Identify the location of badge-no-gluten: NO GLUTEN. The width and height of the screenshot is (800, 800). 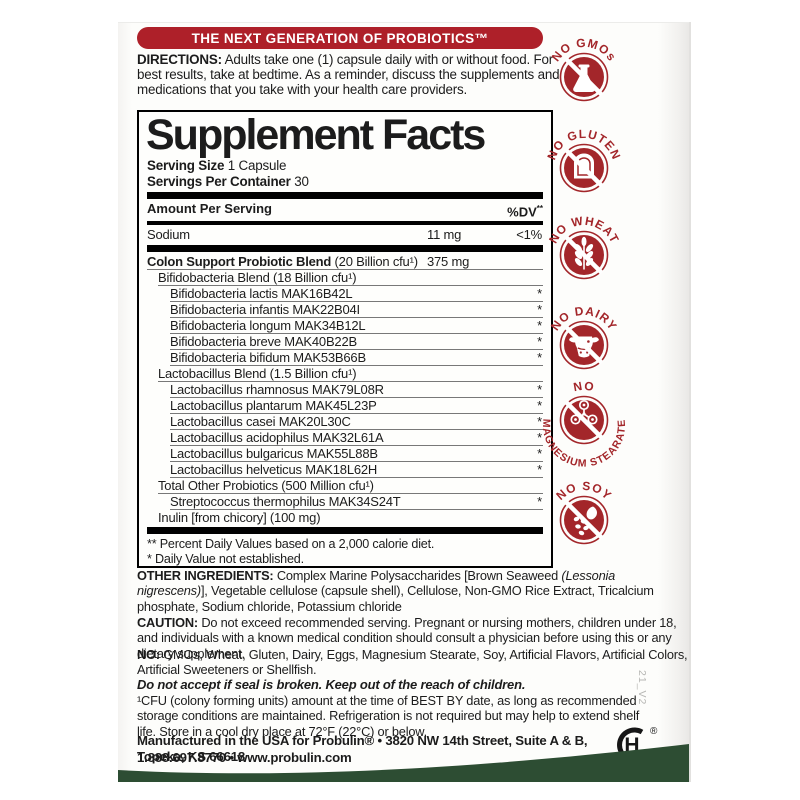
(583, 160).